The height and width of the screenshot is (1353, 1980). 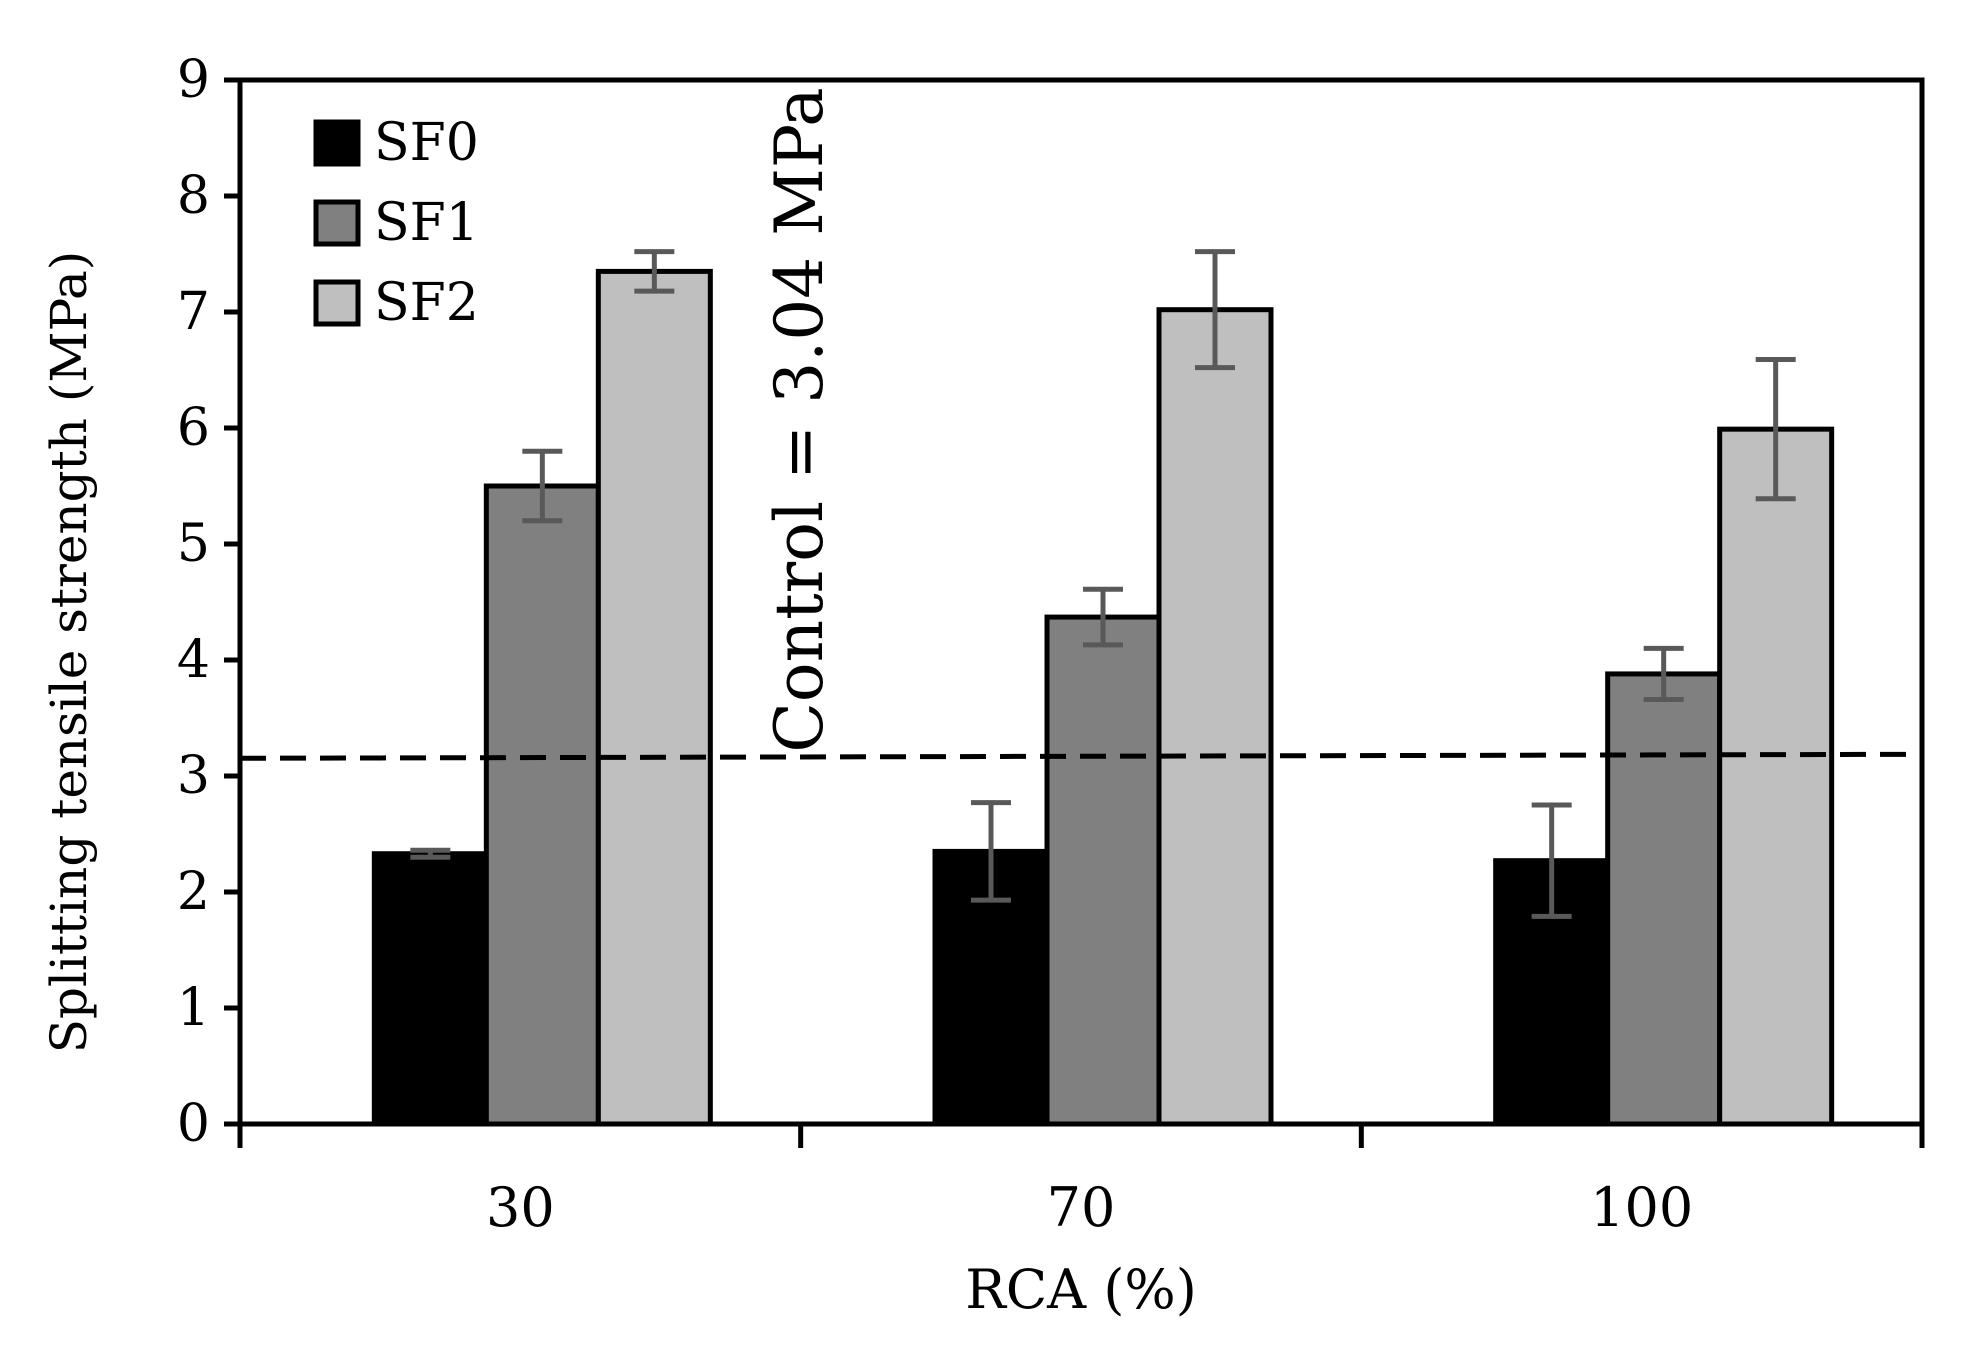 I want to click on legend-label-sf0: SF0, so click(x=426, y=143).